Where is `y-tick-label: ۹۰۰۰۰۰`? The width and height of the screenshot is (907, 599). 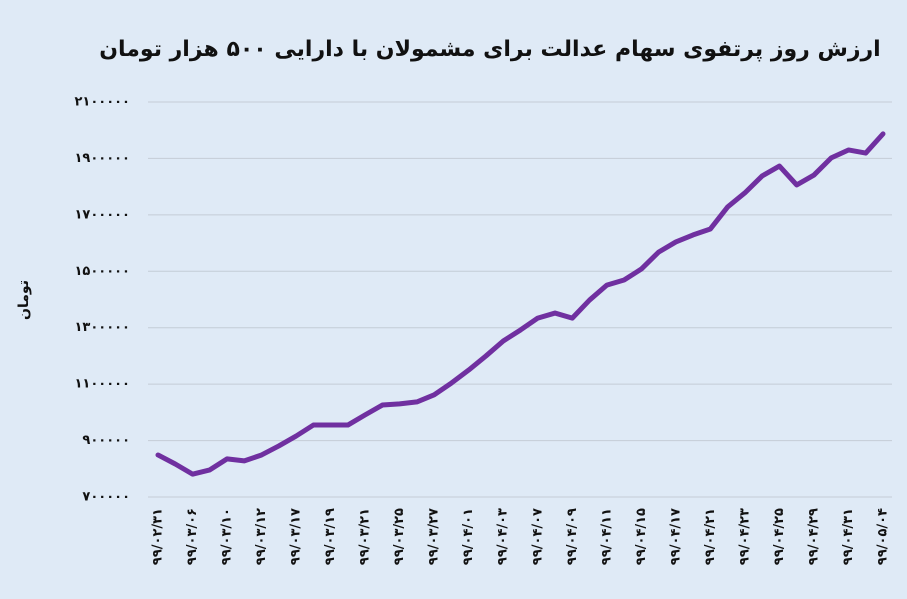 y-tick-label: ۹۰۰۰۰۰ is located at coordinates (106, 440).